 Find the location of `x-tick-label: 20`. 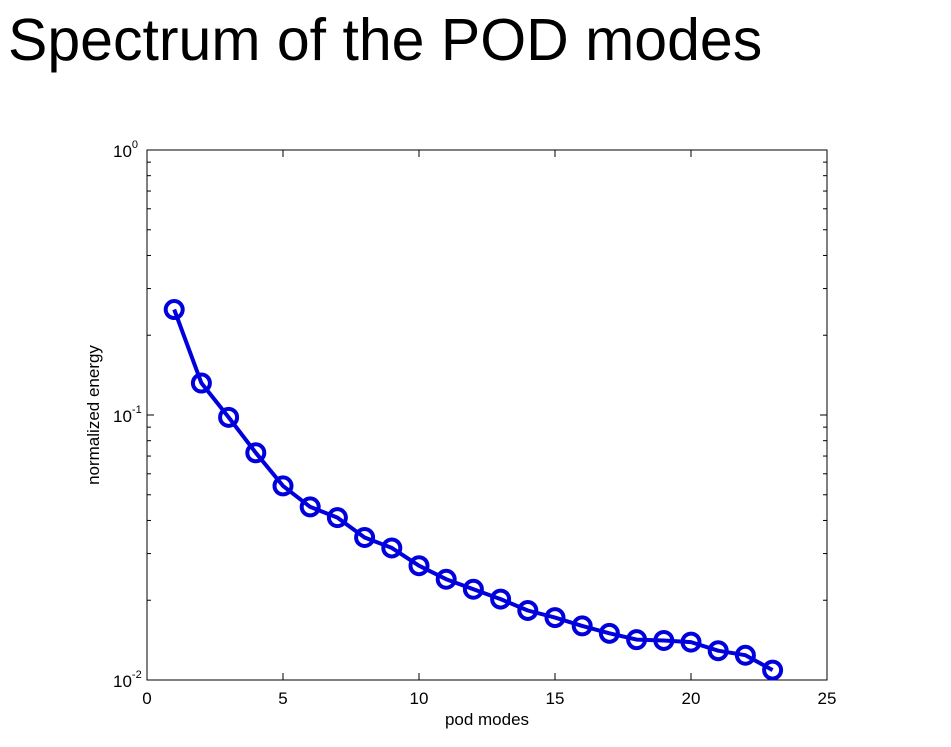

x-tick-label: 20 is located at coordinates (691, 698).